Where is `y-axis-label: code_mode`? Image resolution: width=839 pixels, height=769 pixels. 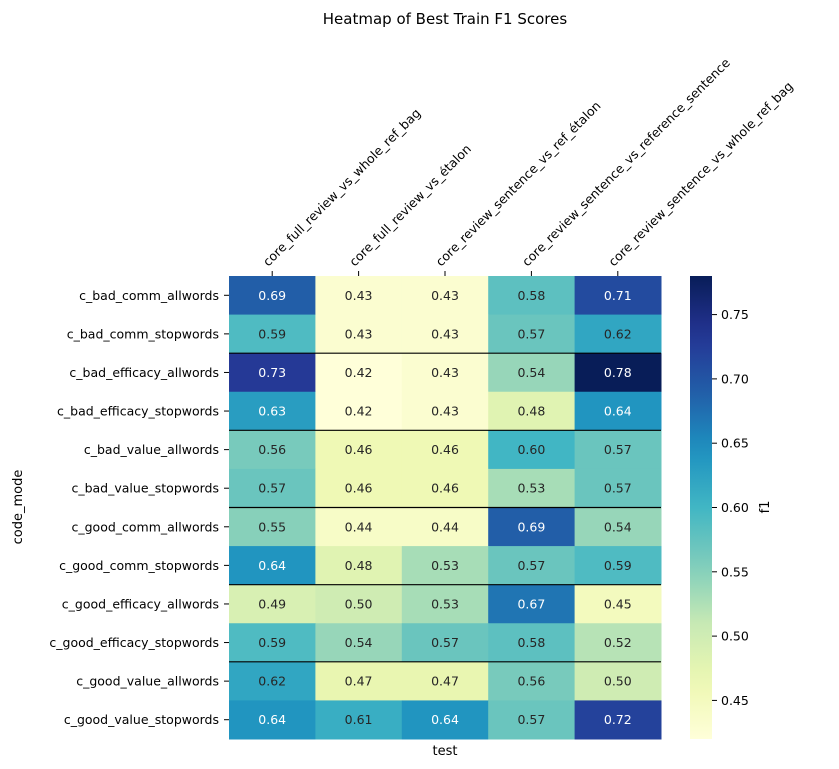 y-axis-label: code_mode is located at coordinates (18, 507).